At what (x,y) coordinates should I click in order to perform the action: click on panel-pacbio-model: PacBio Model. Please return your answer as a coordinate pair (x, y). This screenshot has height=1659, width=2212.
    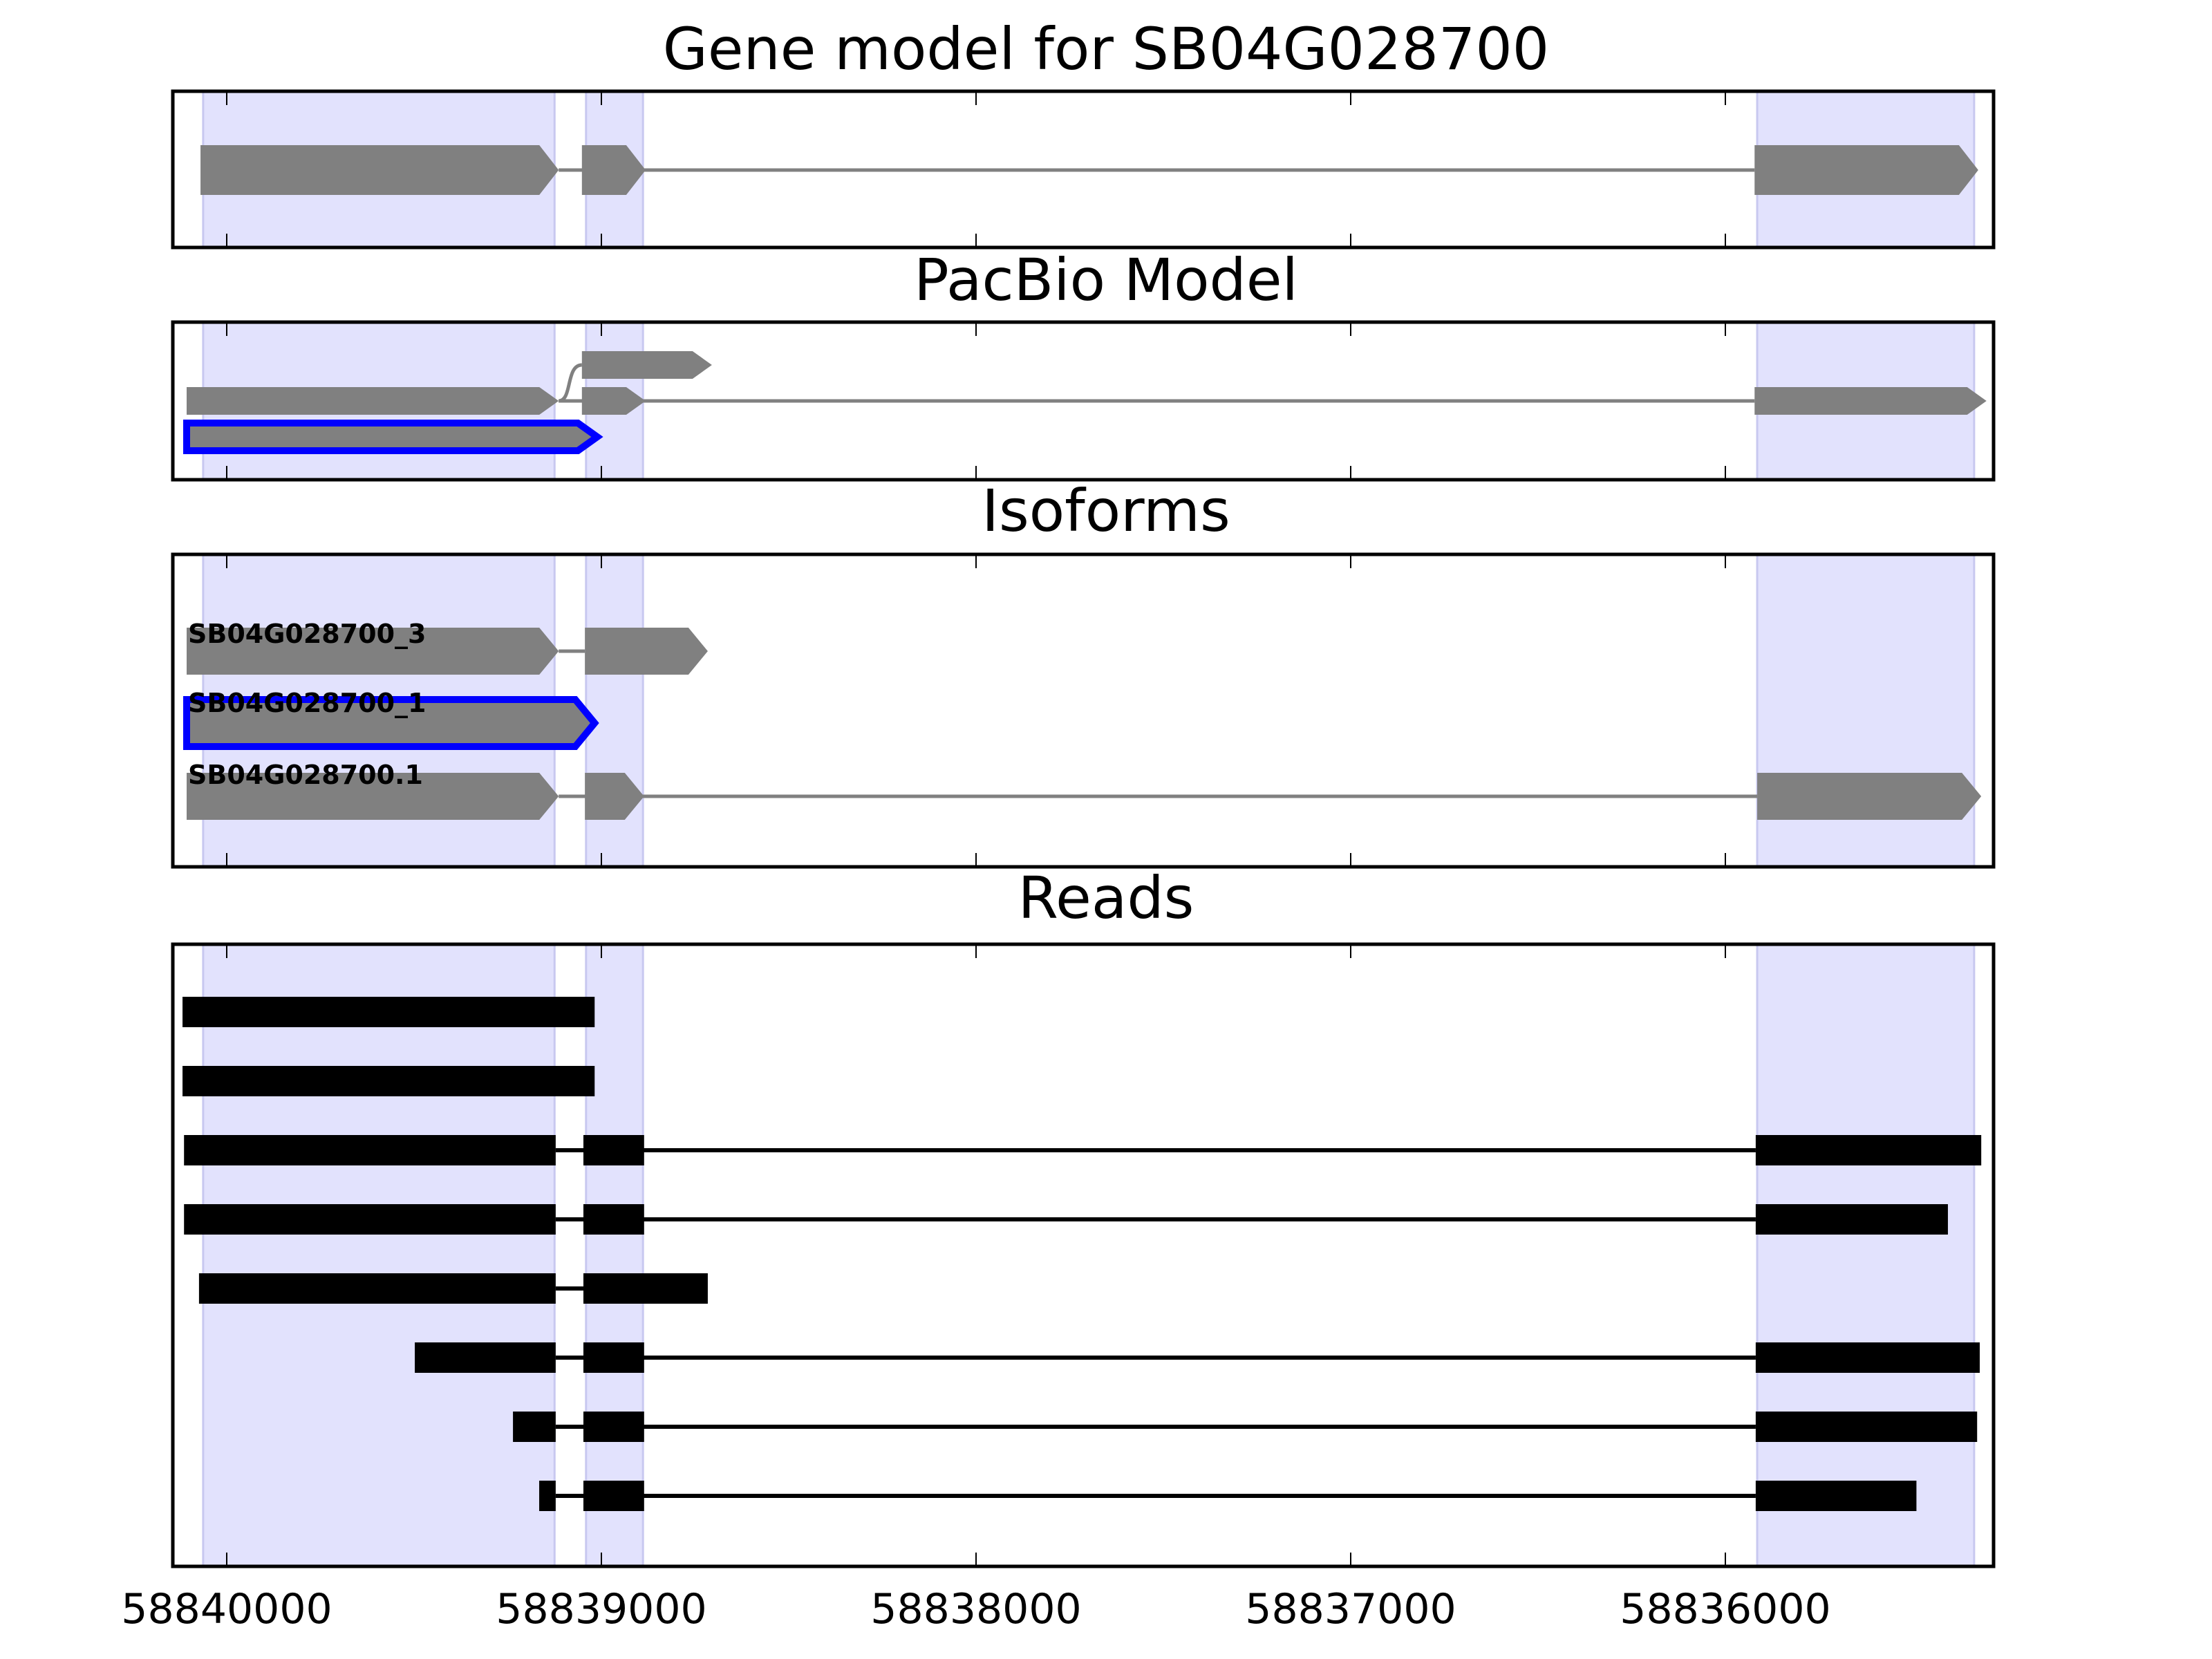
    Looking at the image, I should click on (1083, 364).